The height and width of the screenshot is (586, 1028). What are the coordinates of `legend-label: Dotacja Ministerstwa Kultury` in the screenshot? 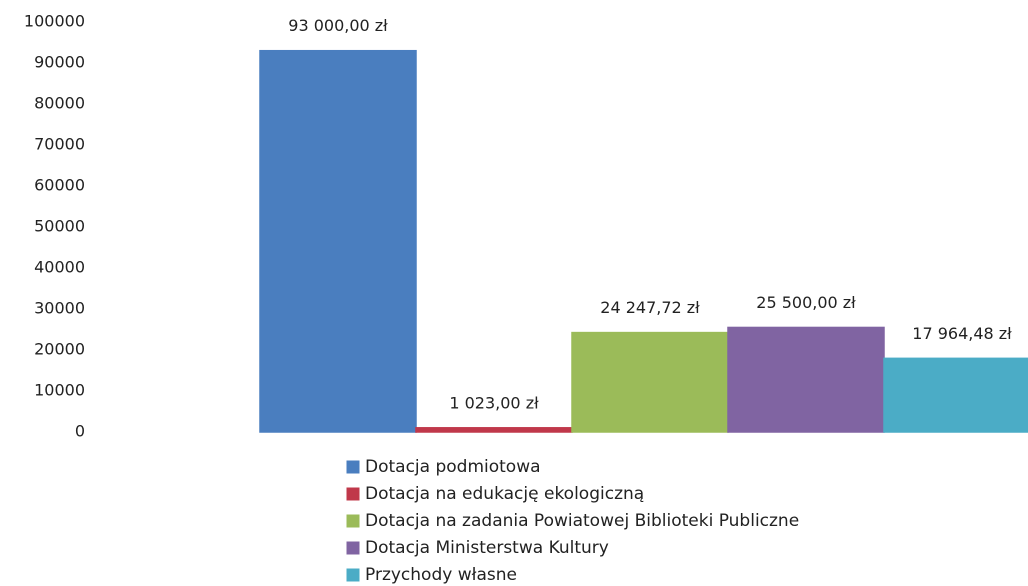 It's located at (487, 548).